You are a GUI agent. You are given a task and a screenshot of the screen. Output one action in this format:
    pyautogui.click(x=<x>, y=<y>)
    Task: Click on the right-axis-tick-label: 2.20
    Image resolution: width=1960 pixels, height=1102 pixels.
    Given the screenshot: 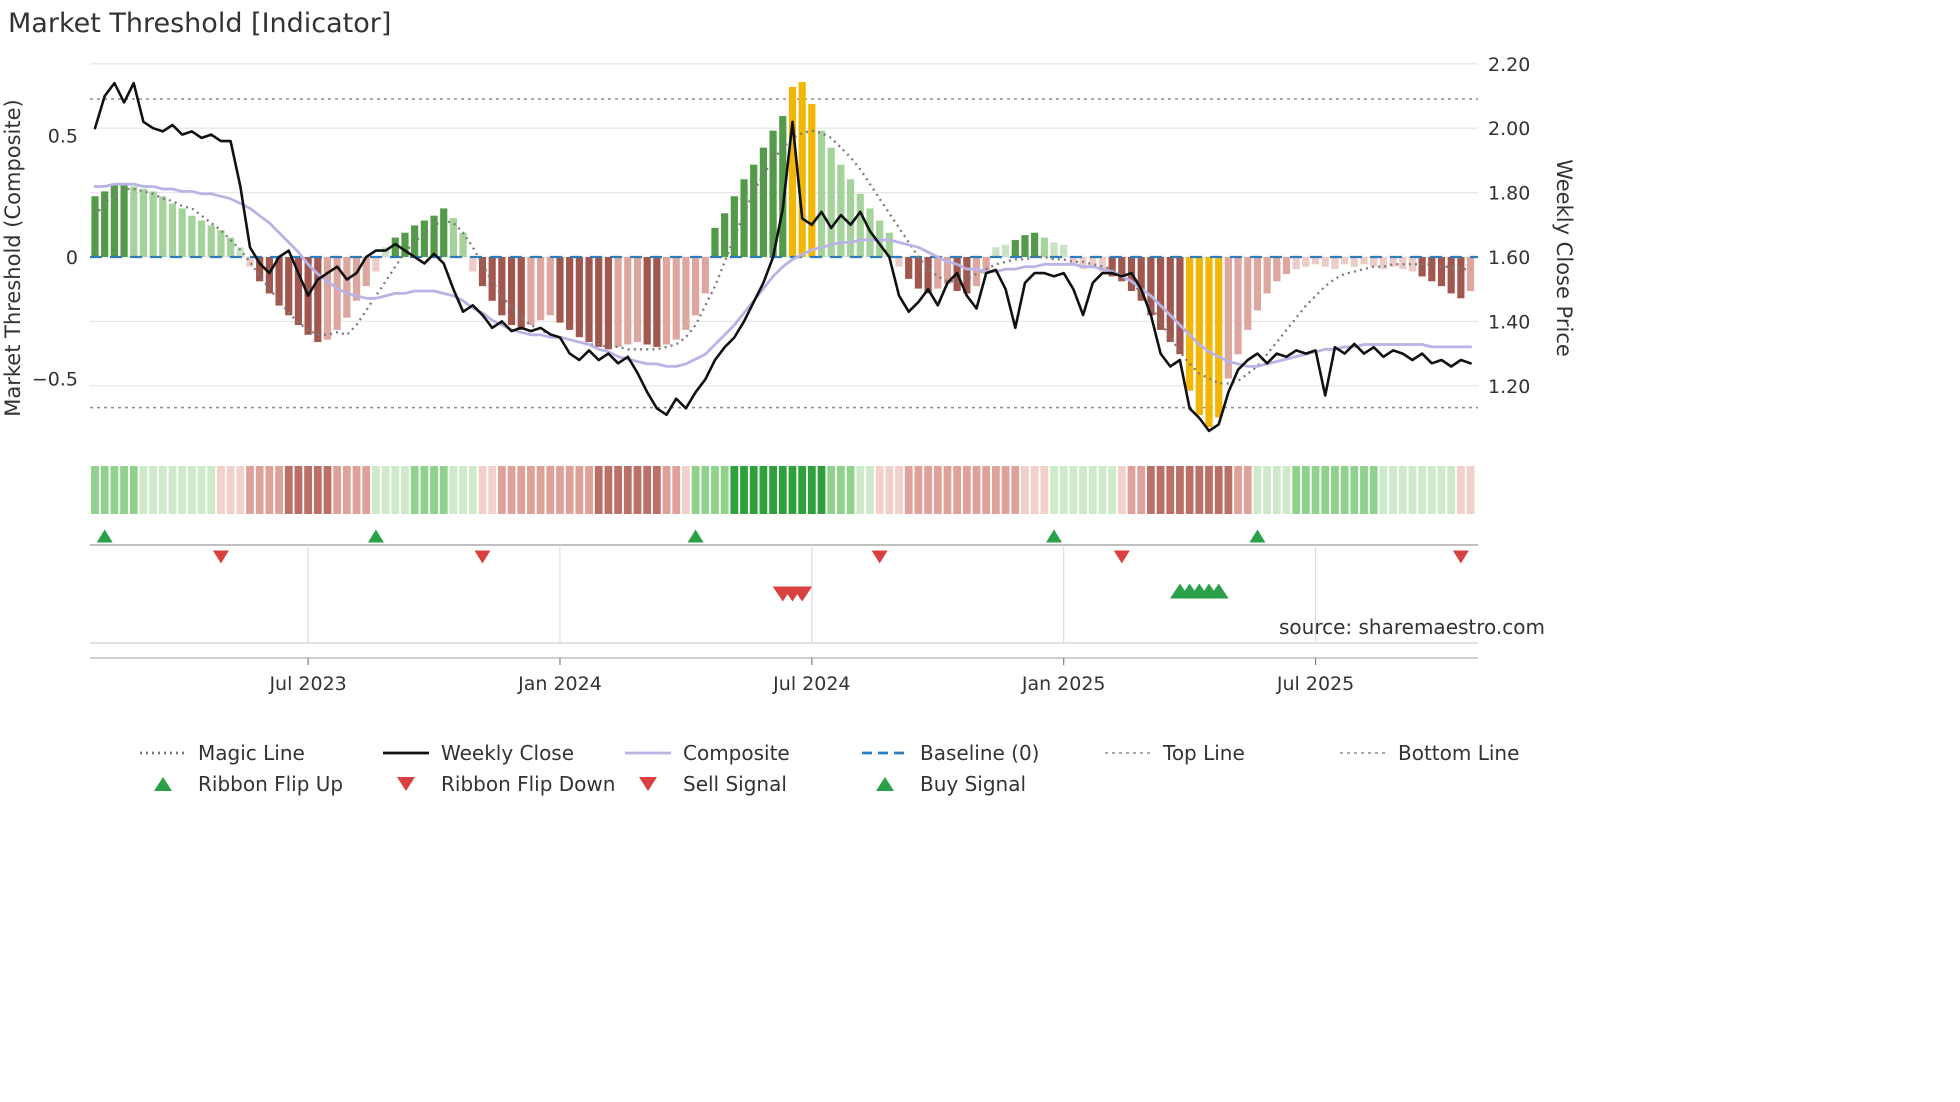 What is the action you would take?
    pyautogui.click(x=1509, y=65)
    